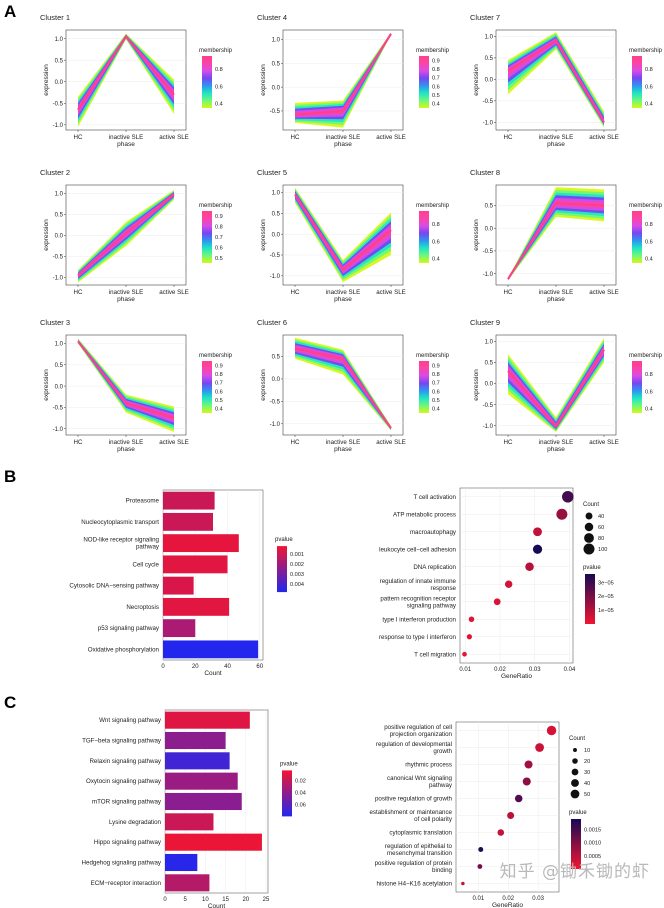  What do you see at coordinates (127, 802) in the screenshot?
I see `bar-category-label: mTOR signaling pathway` at bounding box center [127, 802].